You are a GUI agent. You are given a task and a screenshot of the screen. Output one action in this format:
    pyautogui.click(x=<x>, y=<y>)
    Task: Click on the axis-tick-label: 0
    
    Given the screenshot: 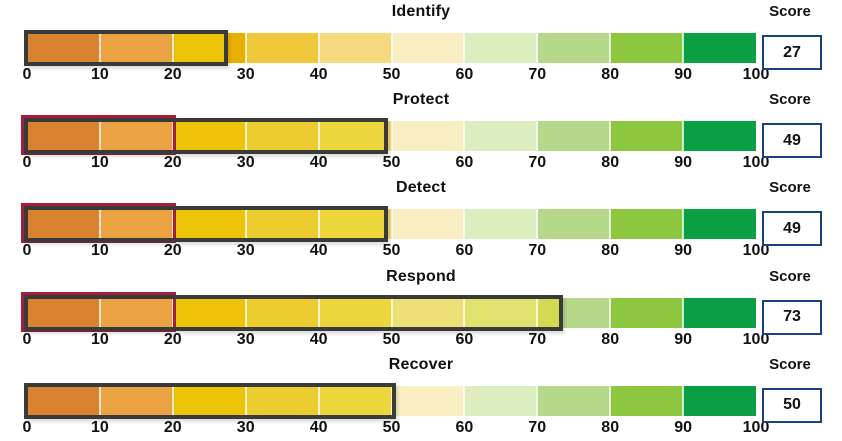 What is the action you would take?
    pyautogui.click(x=27, y=163)
    